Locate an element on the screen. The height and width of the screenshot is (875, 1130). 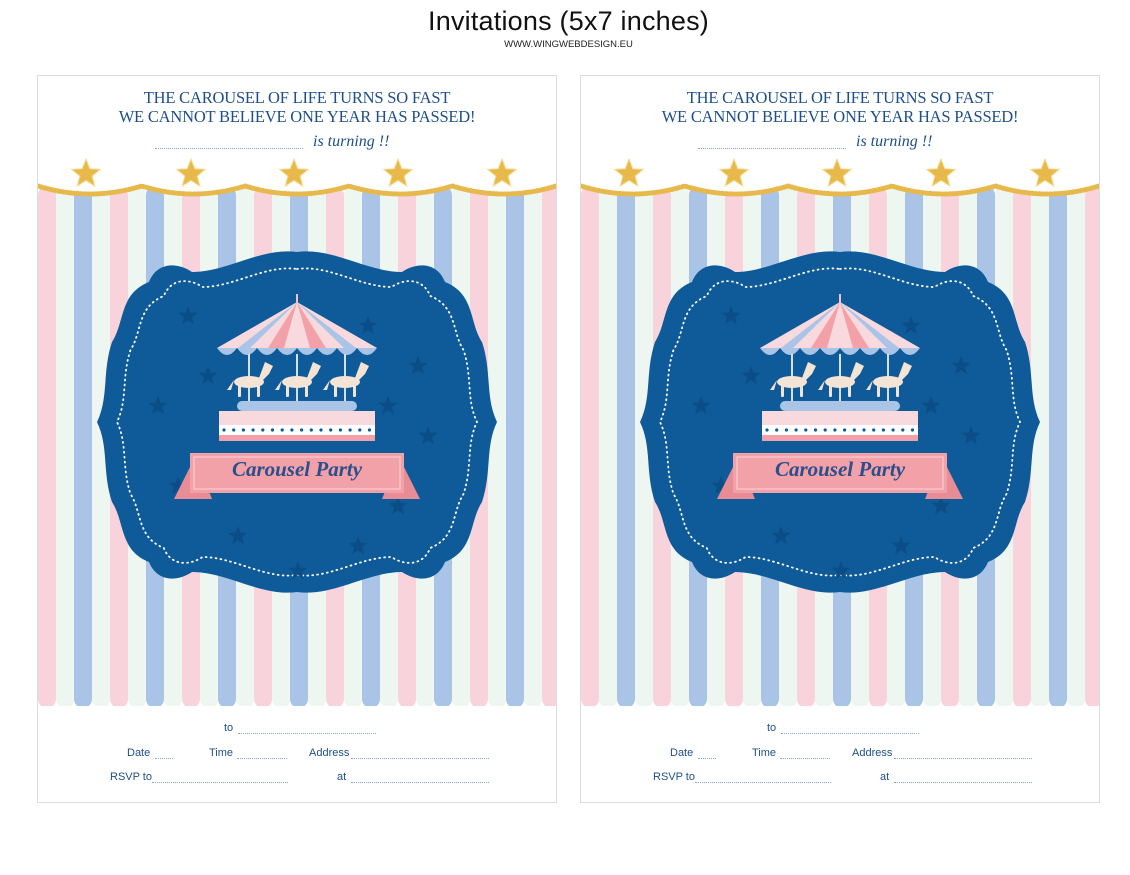
website-url: WWW.WINGWEBDESIGN.EU is located at coordinates (568, 44).